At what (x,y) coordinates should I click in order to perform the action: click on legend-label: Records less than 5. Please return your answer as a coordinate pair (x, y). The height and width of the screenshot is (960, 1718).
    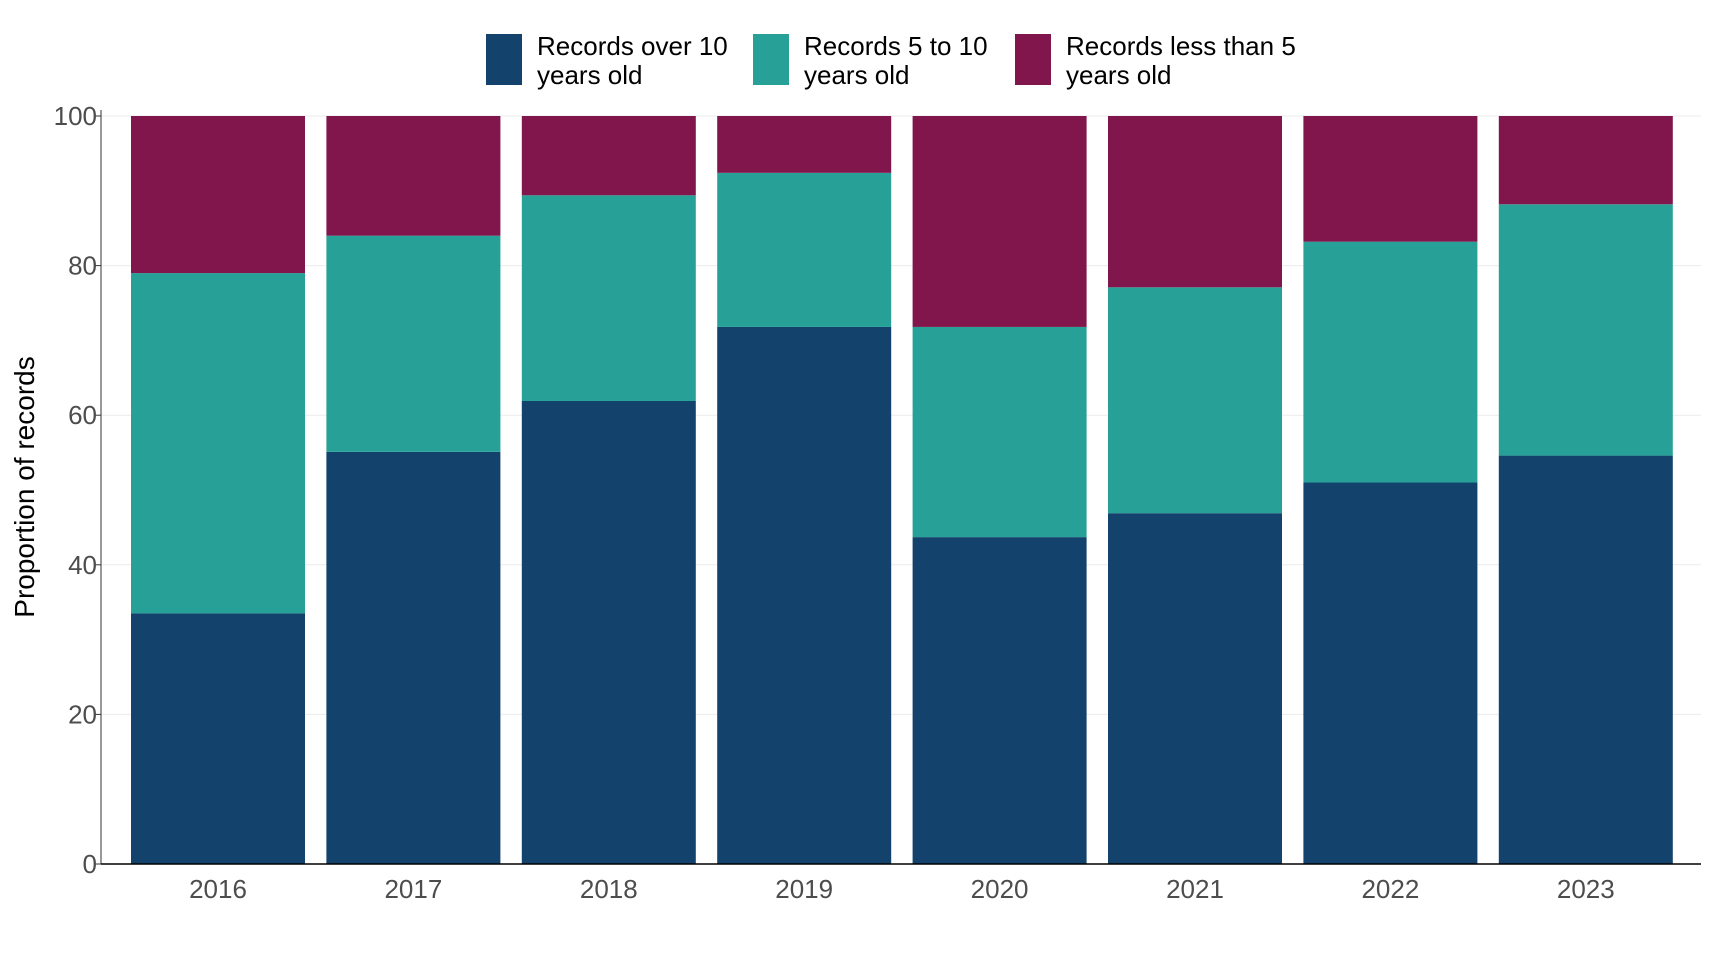
    Looking at the image, I should click on (1181, 46).